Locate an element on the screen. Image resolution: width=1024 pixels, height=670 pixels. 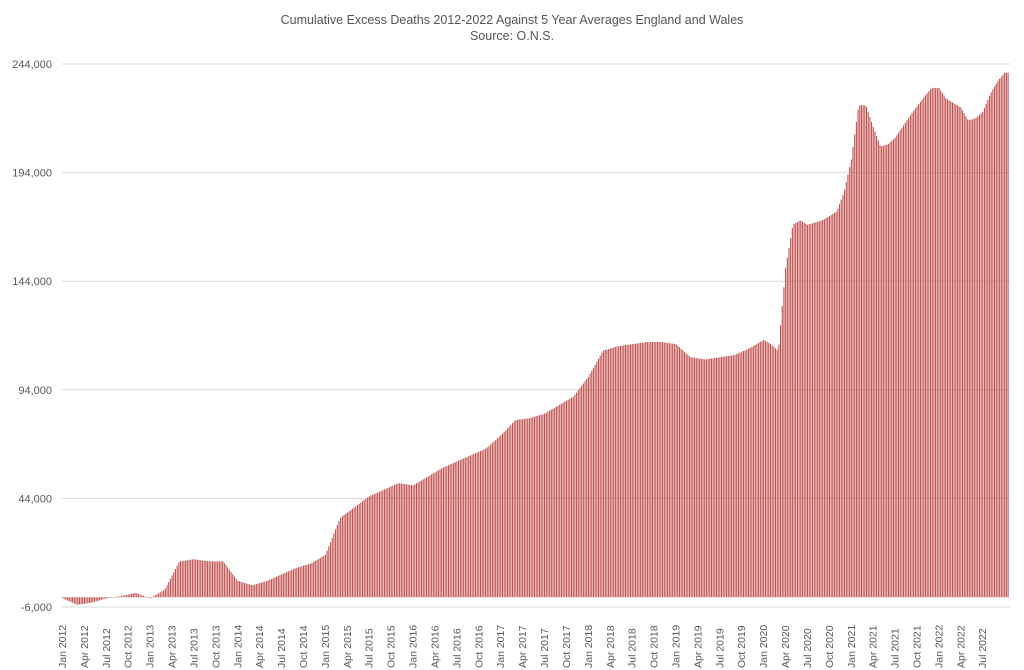
x-tick-label: Apr 2017 is located at coordinates (523, 646).